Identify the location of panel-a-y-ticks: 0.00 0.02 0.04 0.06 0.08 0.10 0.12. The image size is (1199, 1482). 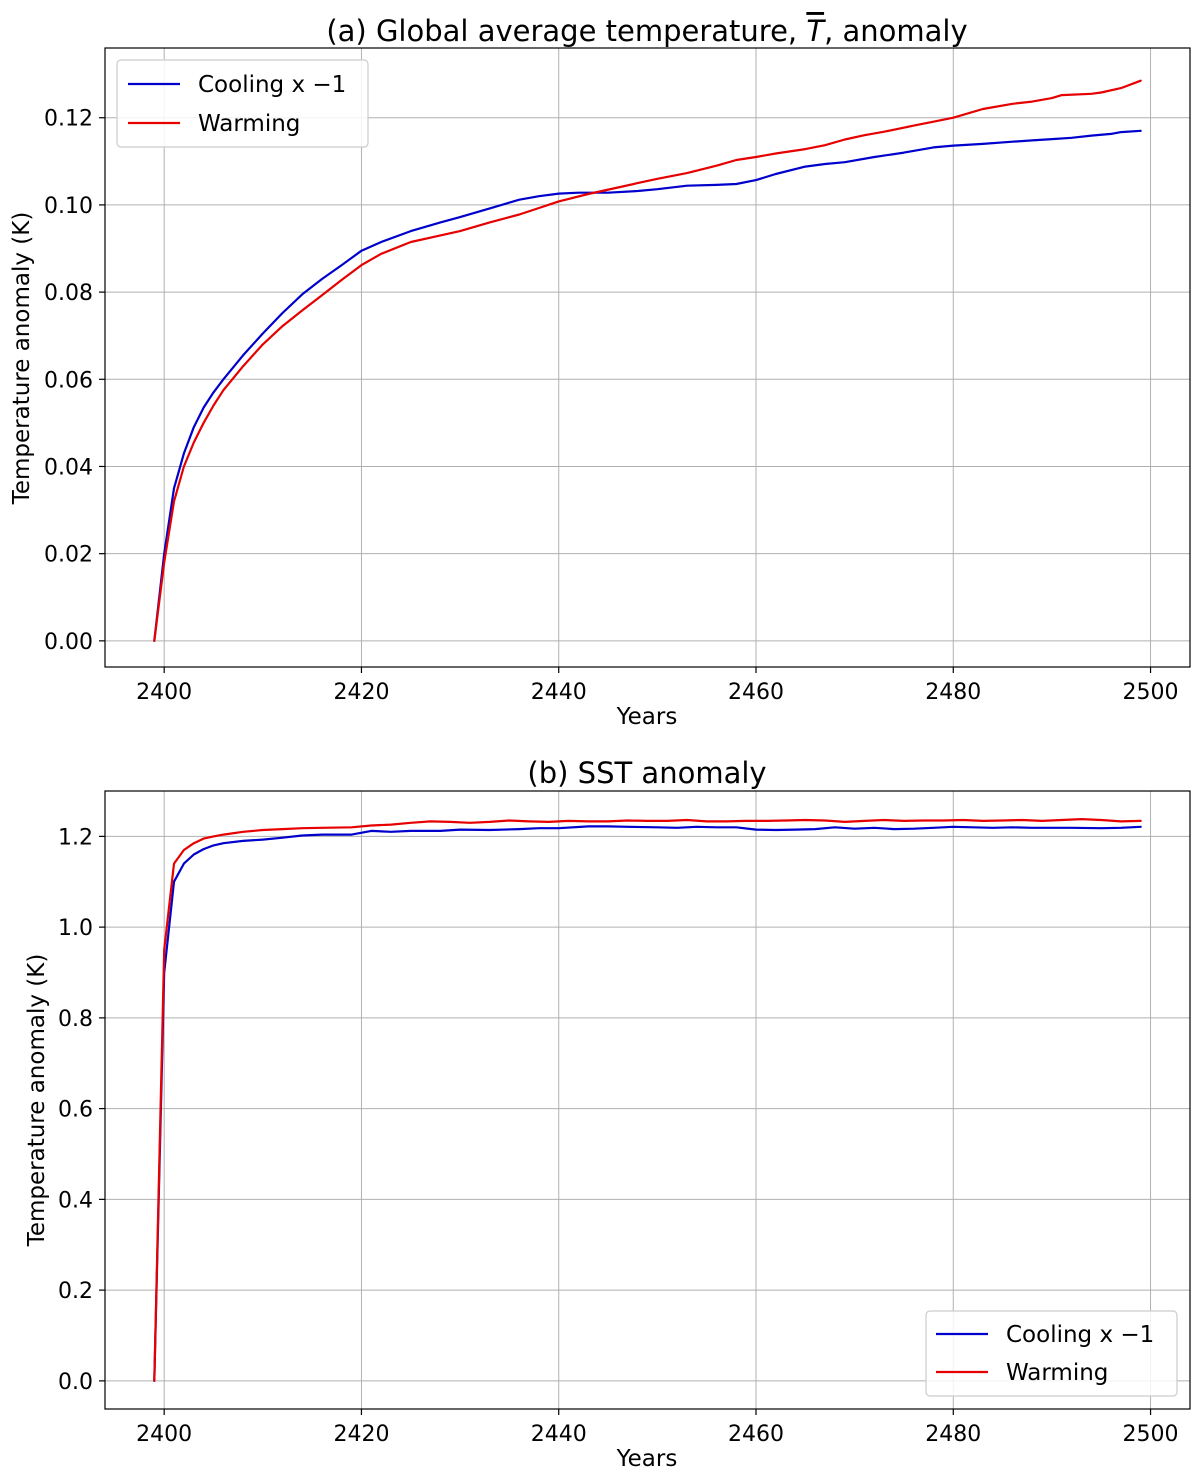
(74, 381).